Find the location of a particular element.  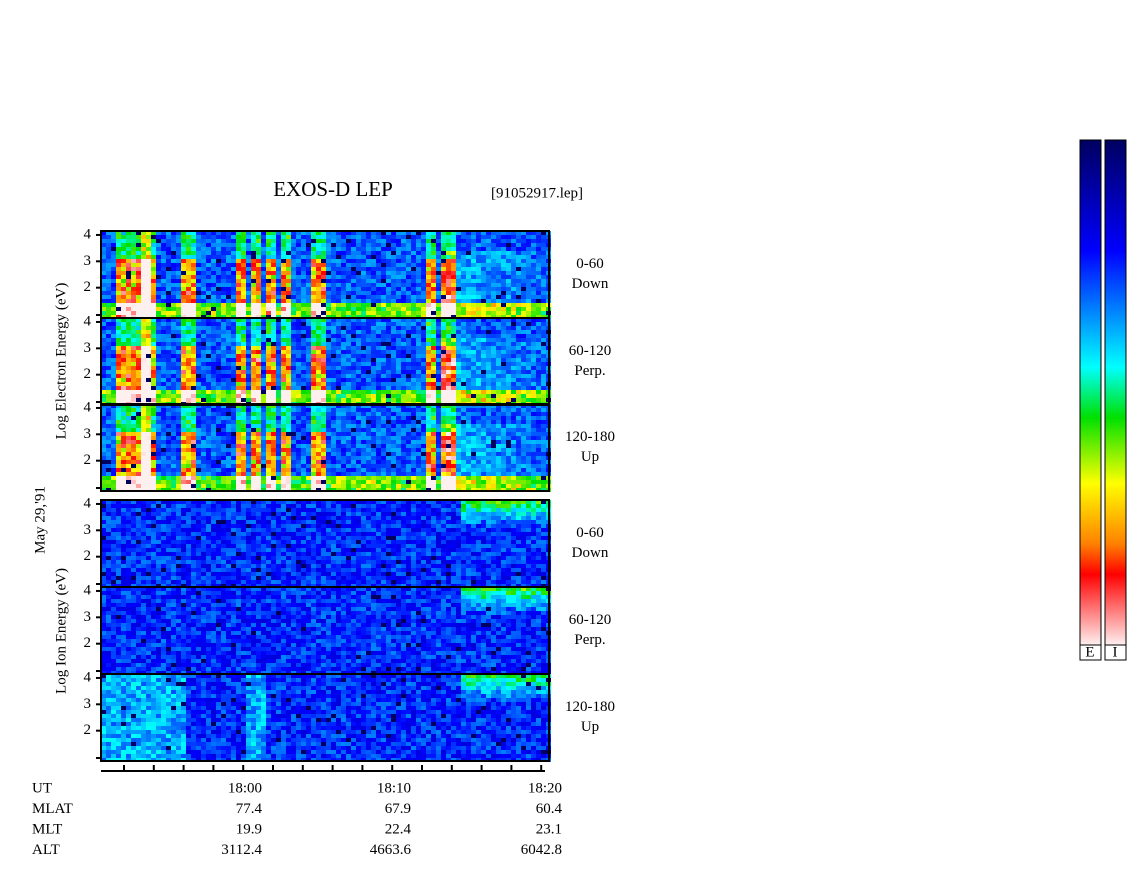

y-axis-label: Log Ion Energy (eV) is located at coordinates (61, 631).